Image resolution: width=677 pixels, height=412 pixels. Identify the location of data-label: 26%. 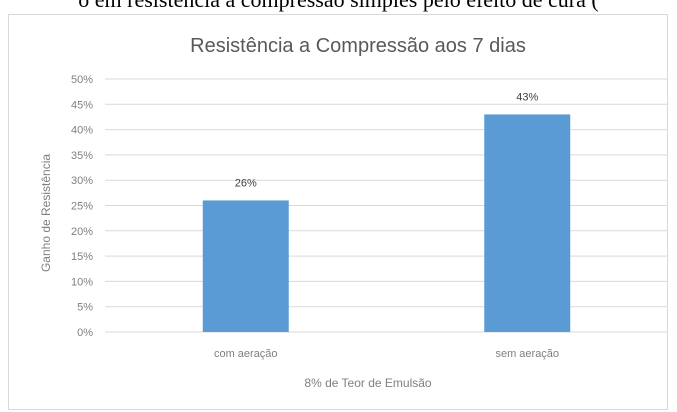
(246, 183).